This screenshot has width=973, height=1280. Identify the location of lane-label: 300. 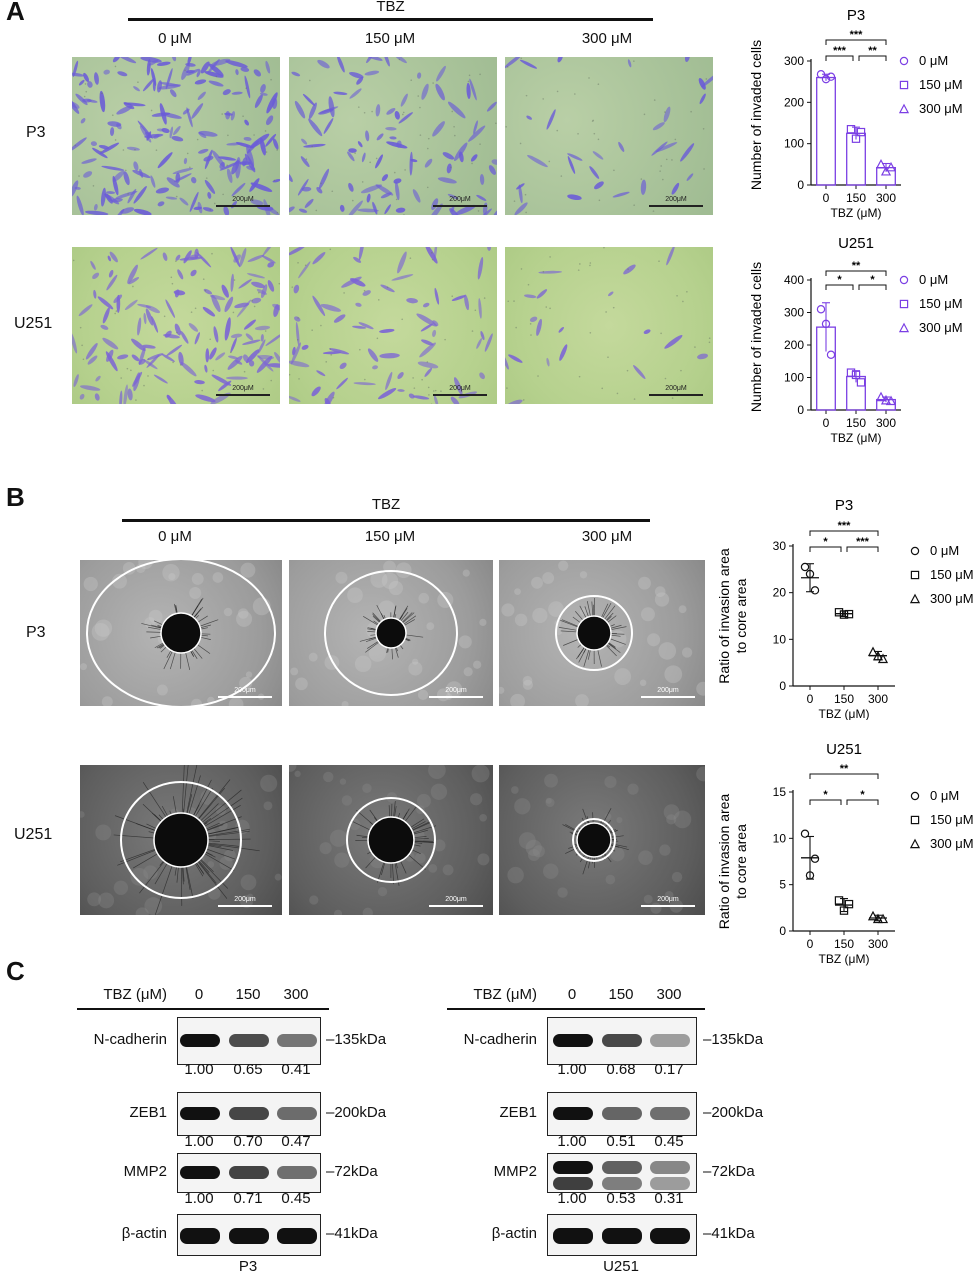
(669, 994).